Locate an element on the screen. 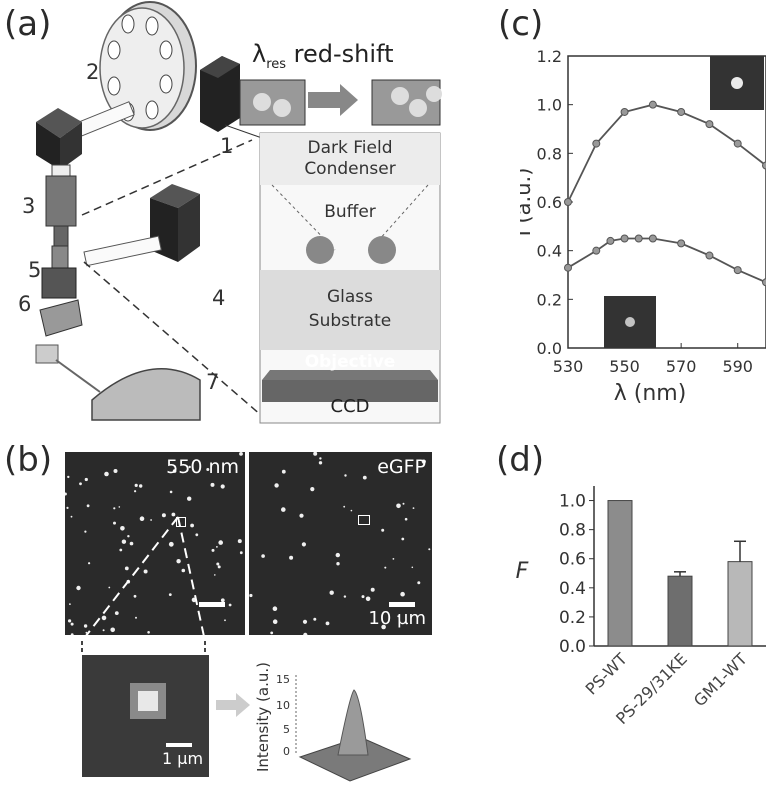 This screenshot has height=785, width=766. panel-label-c: (c) is located at coordinates (521, 24).